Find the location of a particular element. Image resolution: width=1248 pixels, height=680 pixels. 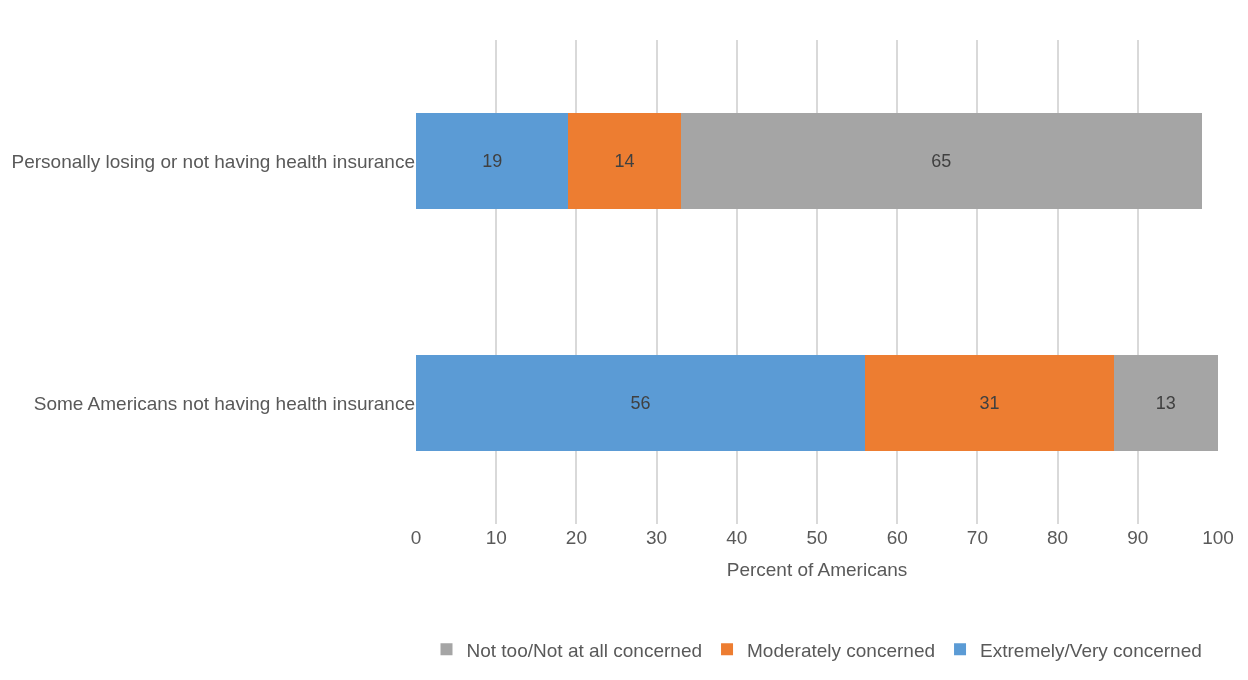

x-tick-label: 20 is located at coordinates (576, 537).